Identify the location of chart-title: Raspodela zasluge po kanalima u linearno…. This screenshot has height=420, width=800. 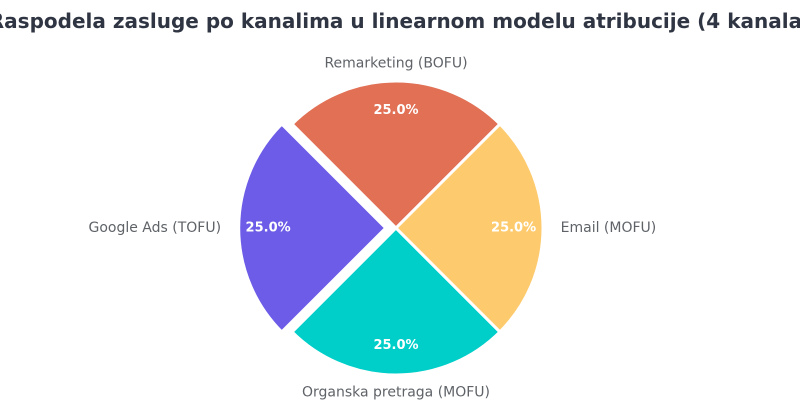
(400, 21).